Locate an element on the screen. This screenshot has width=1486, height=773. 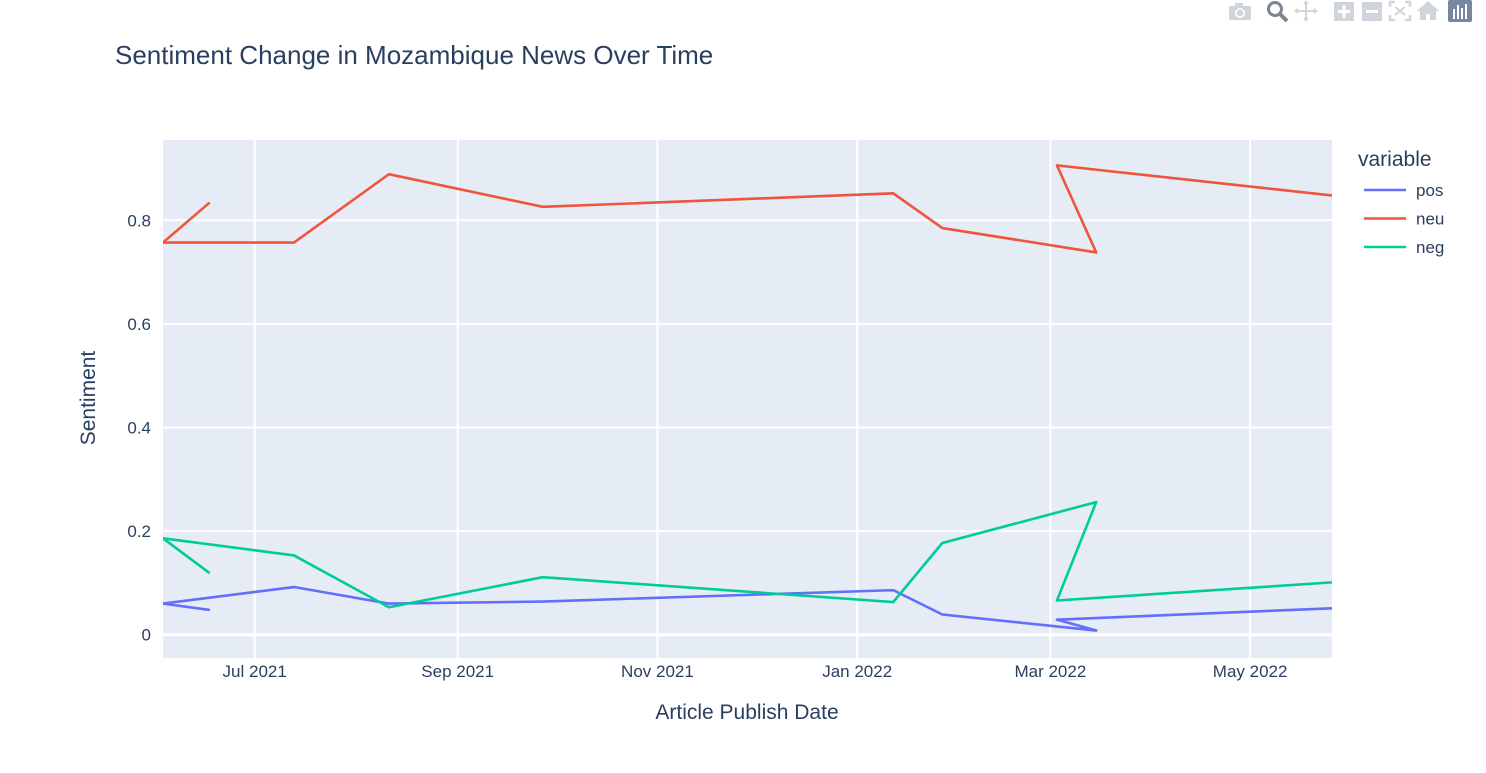
x-tick-label: Nov 2021 is located at coordinates (657, 671).